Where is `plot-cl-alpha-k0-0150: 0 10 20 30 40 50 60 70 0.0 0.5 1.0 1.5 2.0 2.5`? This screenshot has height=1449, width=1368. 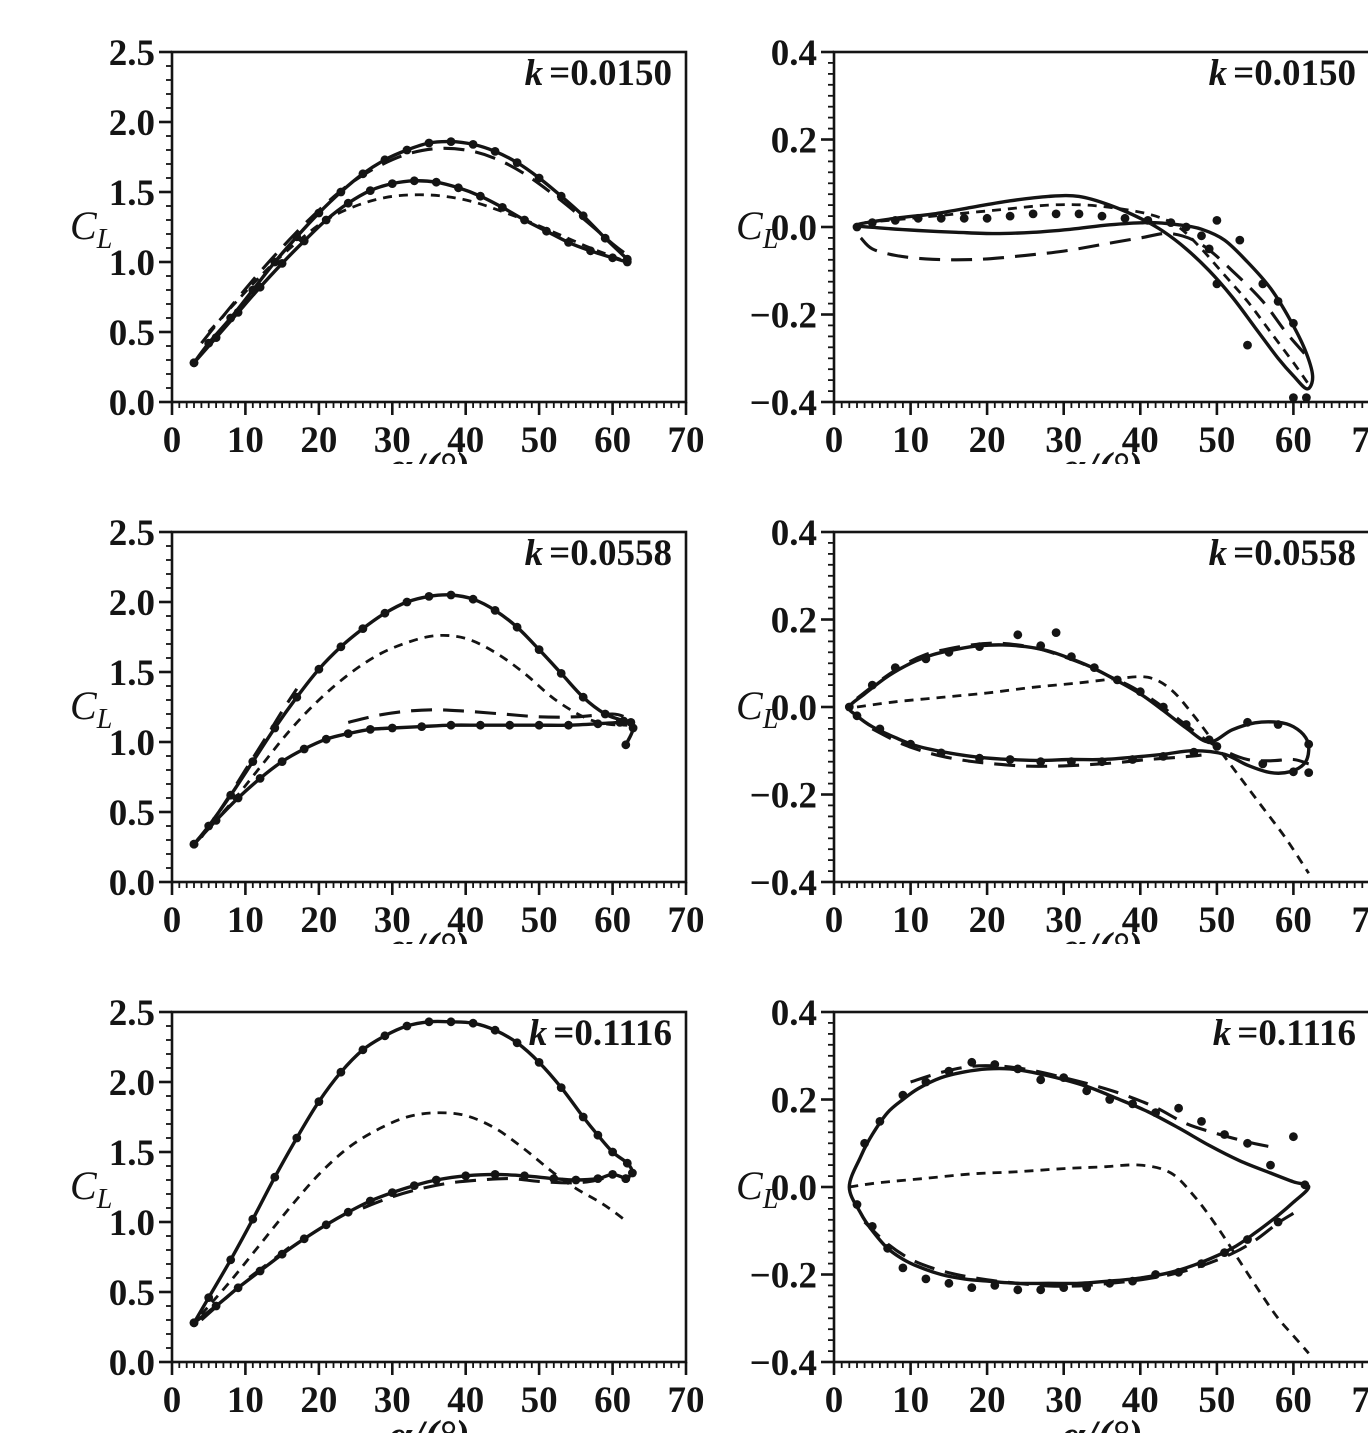 plot-cl-alpha-k0-0150: 0 10 20 30 40 50 60 70 0.0 0.5 1.0 1.5 2.0 2.5 is located at coordinates (407, 247).